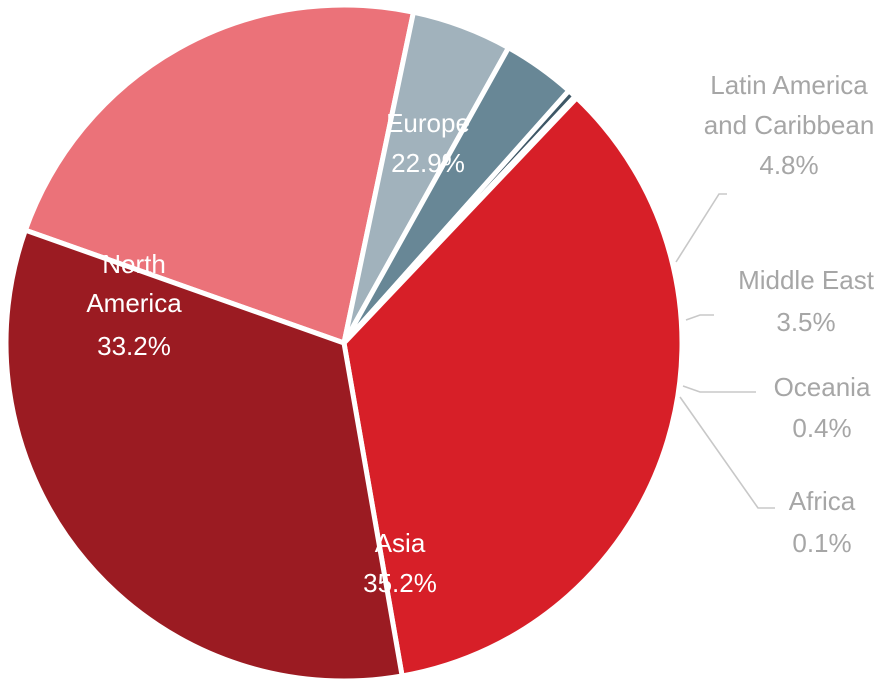  Describe the element at coordinates (701, 228) in the screenshot. I see `leader-line-latin-america-and-caribbean` at that location.